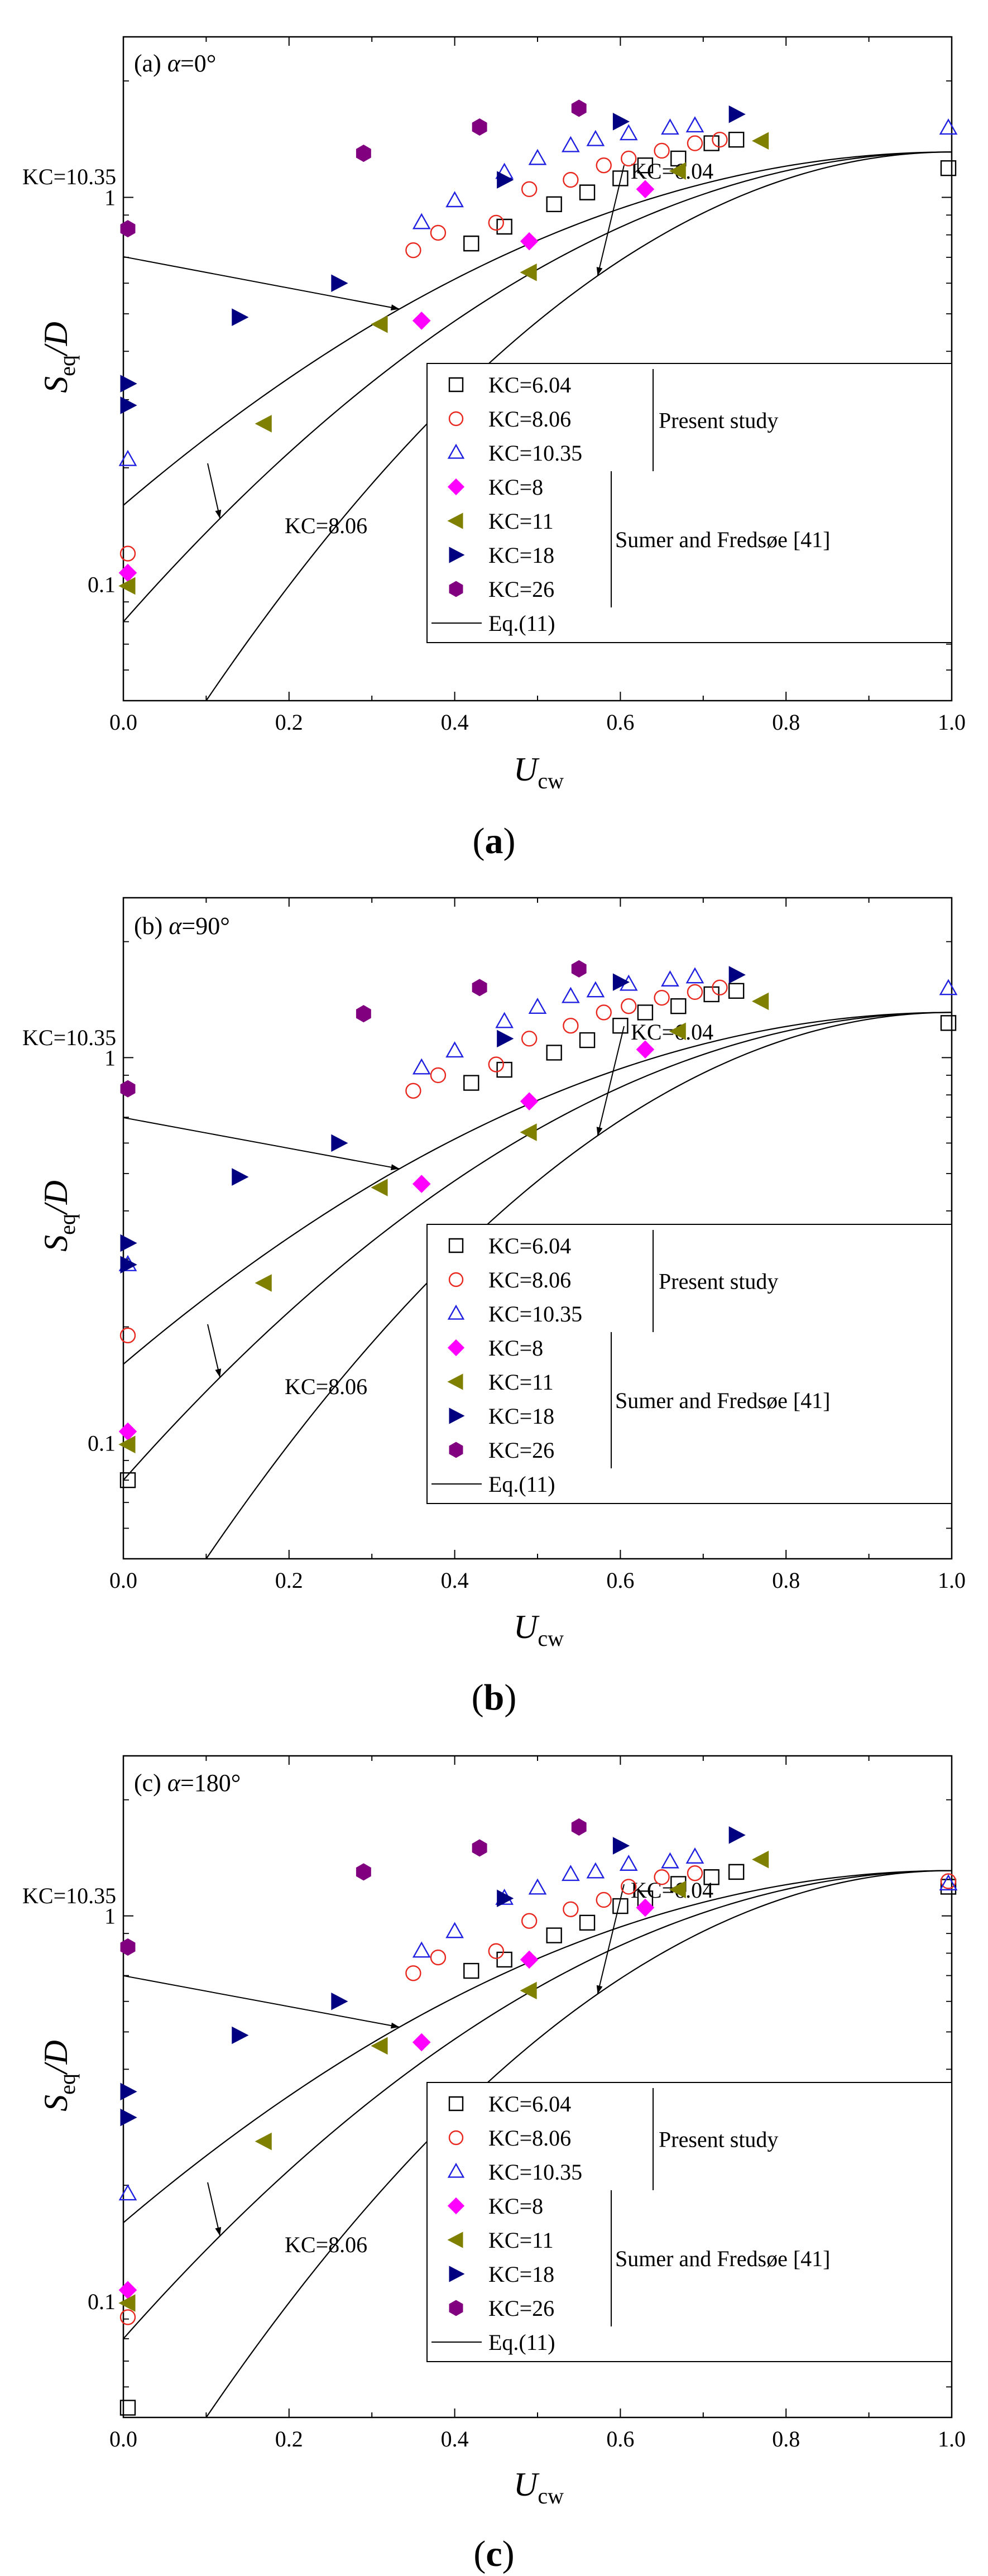 The image size is (988, 2576). Describe the element at coordinates (529, 1245) in the screenshot. I see `legend-label: KC=6.04` at that location.